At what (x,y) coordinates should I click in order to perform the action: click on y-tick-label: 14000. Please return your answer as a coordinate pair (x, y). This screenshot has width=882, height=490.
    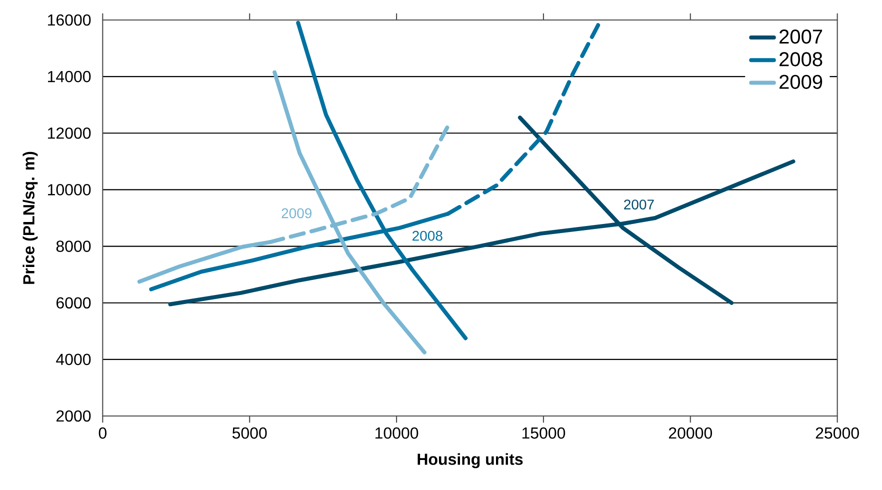
    Looking at the image, I should click on (69, 76).